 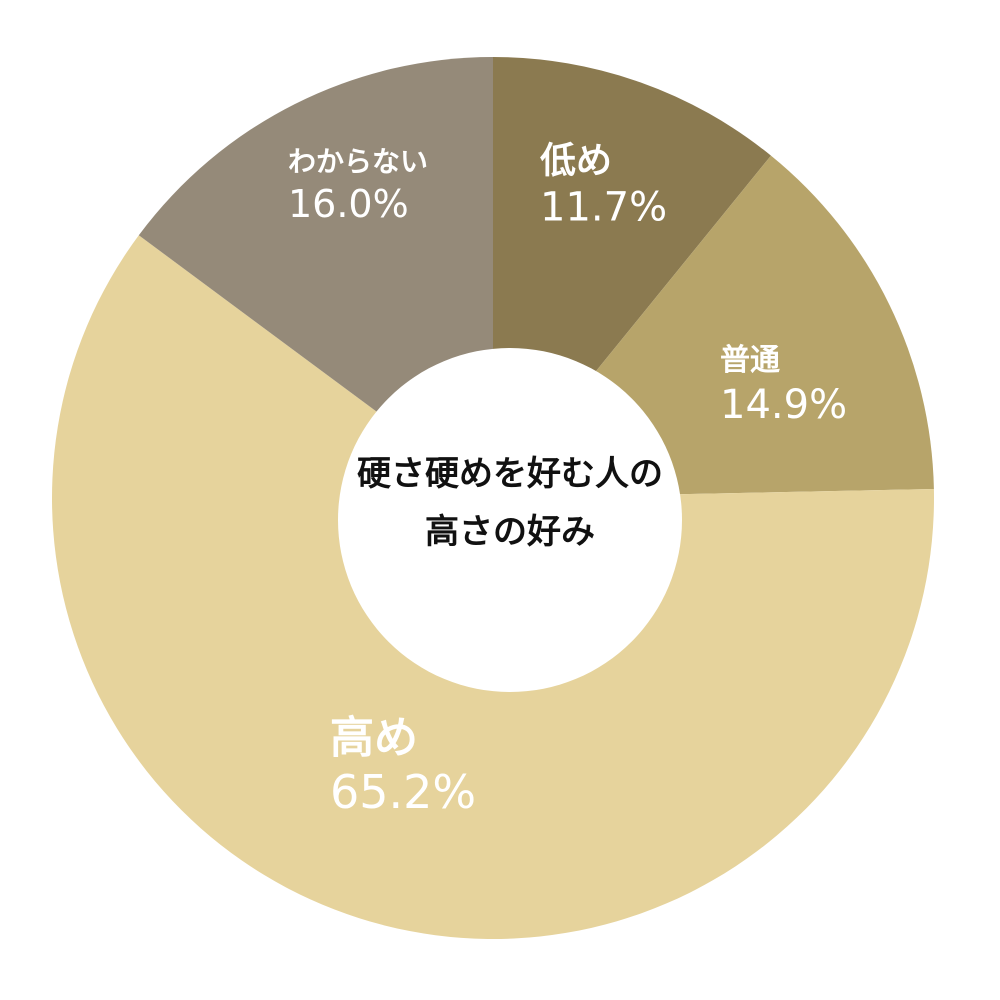 I want to click on slice-label: 高め, so click(x=374, y=738).